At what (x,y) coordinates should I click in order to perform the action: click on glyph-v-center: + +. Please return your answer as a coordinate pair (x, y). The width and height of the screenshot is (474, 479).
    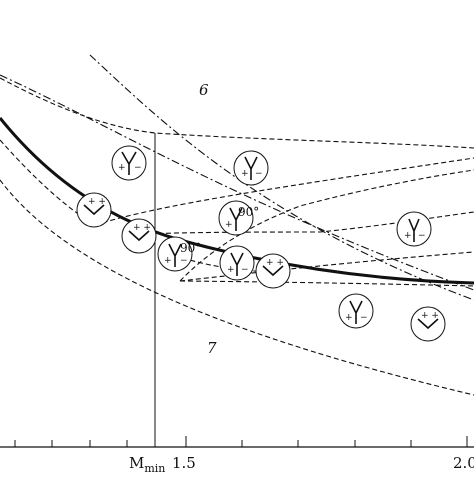
    Looking at the image, I should click on (273, 271).